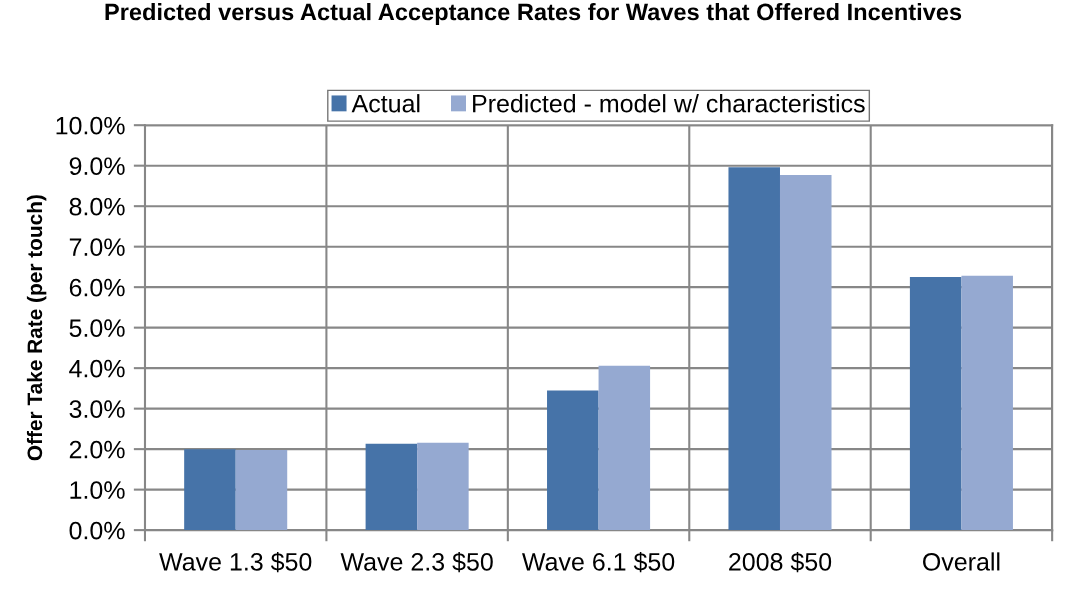 The height and width of the screenshot is (599, 1066). What do you see at coordinates (961, 561) in the screenshot?
I see `x-tick-label: Overall` at bounding box center [961, 561].